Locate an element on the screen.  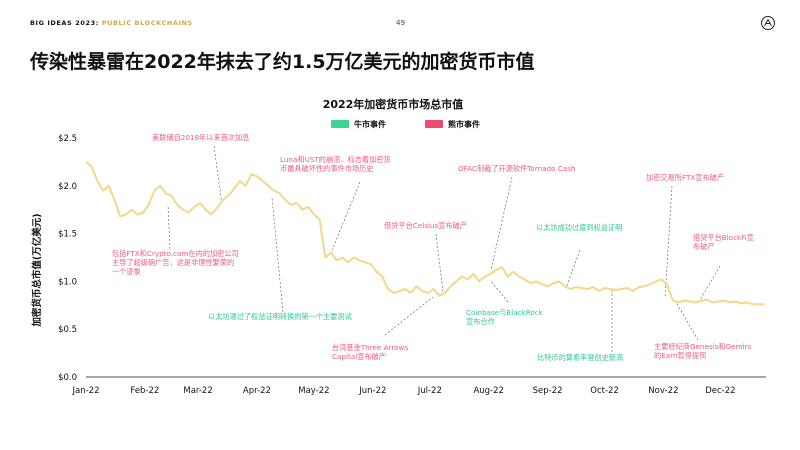
x-tick-label: Jul-22 is located at coordinates (429, 391).